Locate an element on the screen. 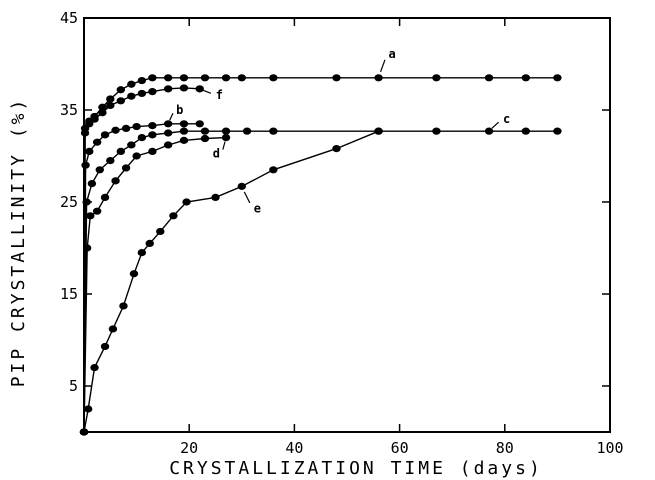  curve-label-leader-b is located at coordinates (171, 117).